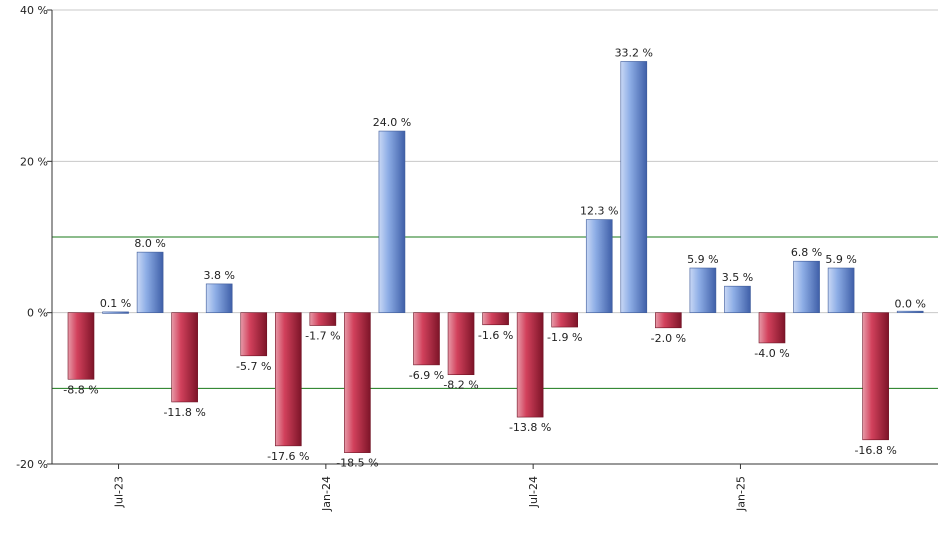 Image resolution: width=940 pixels, height=550 pixels. What do you see at coordinates (37, 313) in the screenshot?
I see `y-tick-label: 0 %` at bounding box center [37, 313].